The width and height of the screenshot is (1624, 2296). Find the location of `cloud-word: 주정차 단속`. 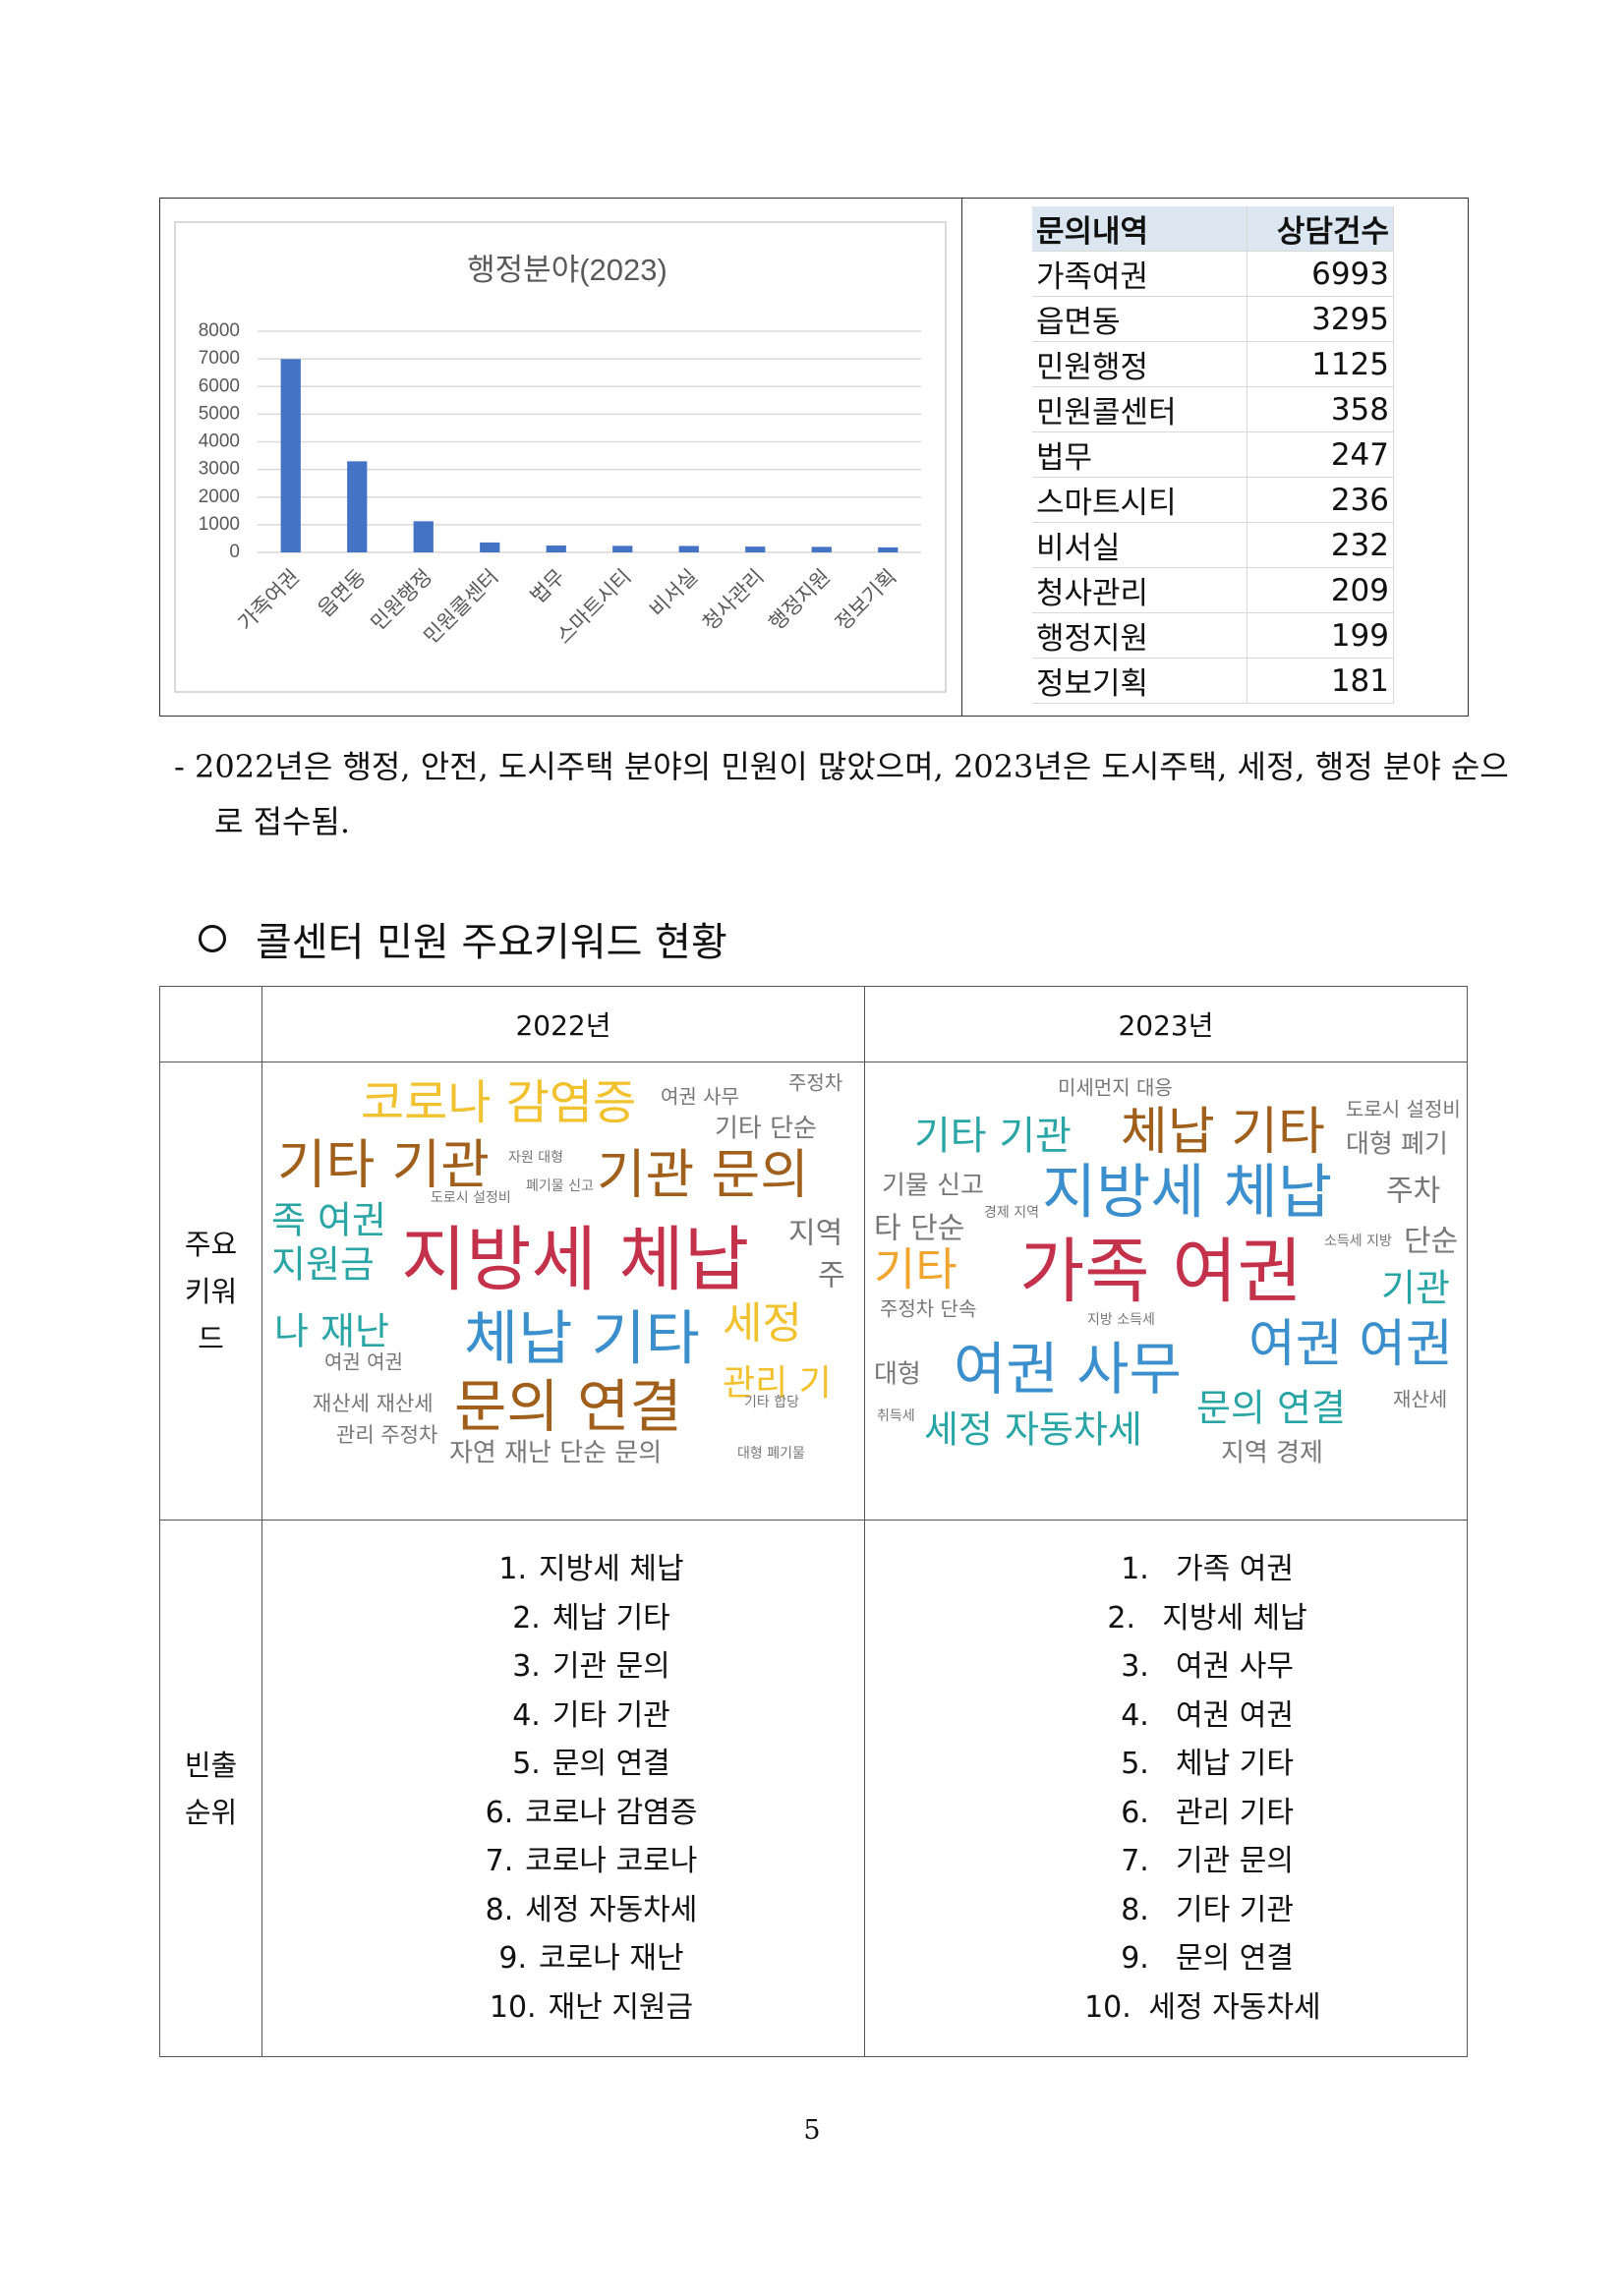

cloud-word: 주정차 단속 is located at coordinates (928, 1309).